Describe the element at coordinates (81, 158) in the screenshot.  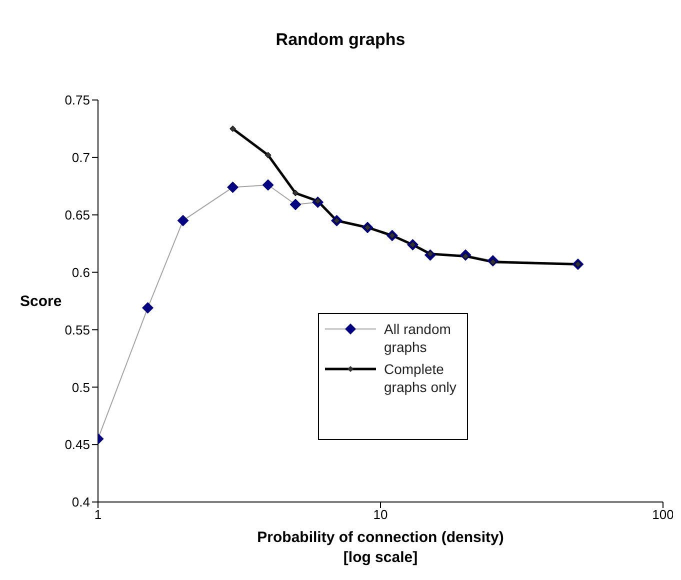
I see `y-tick-label: 0.7` at that location.